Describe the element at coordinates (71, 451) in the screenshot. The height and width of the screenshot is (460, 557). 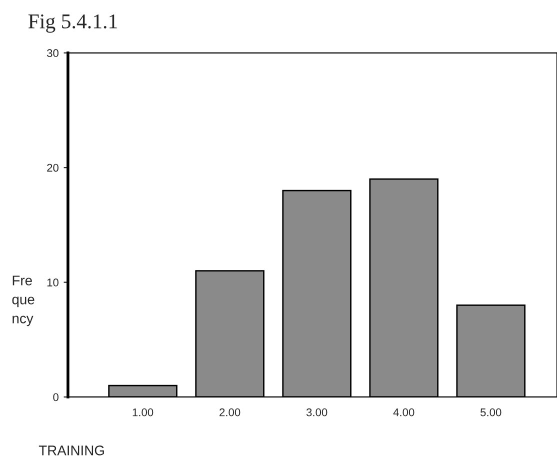
I see `x-axis-title: TRAINING` at that location.